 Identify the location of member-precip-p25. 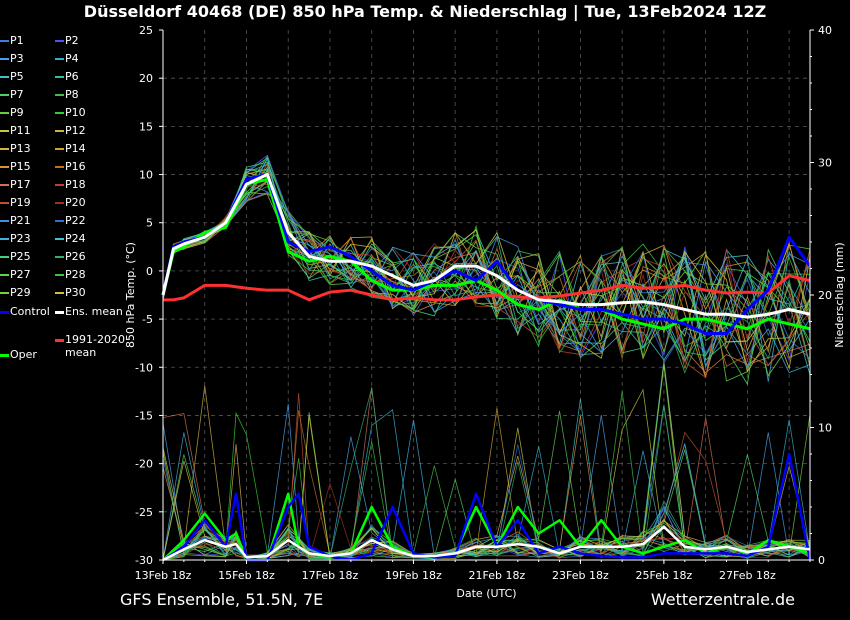
(486, 542).